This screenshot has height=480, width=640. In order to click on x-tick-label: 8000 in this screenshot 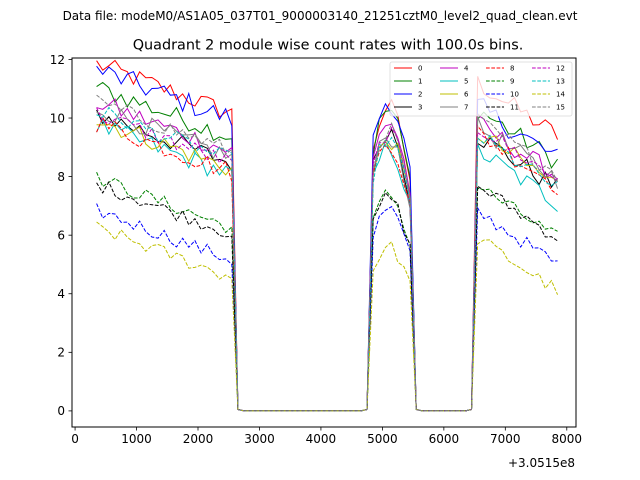, I will do `click(567, 439)`.